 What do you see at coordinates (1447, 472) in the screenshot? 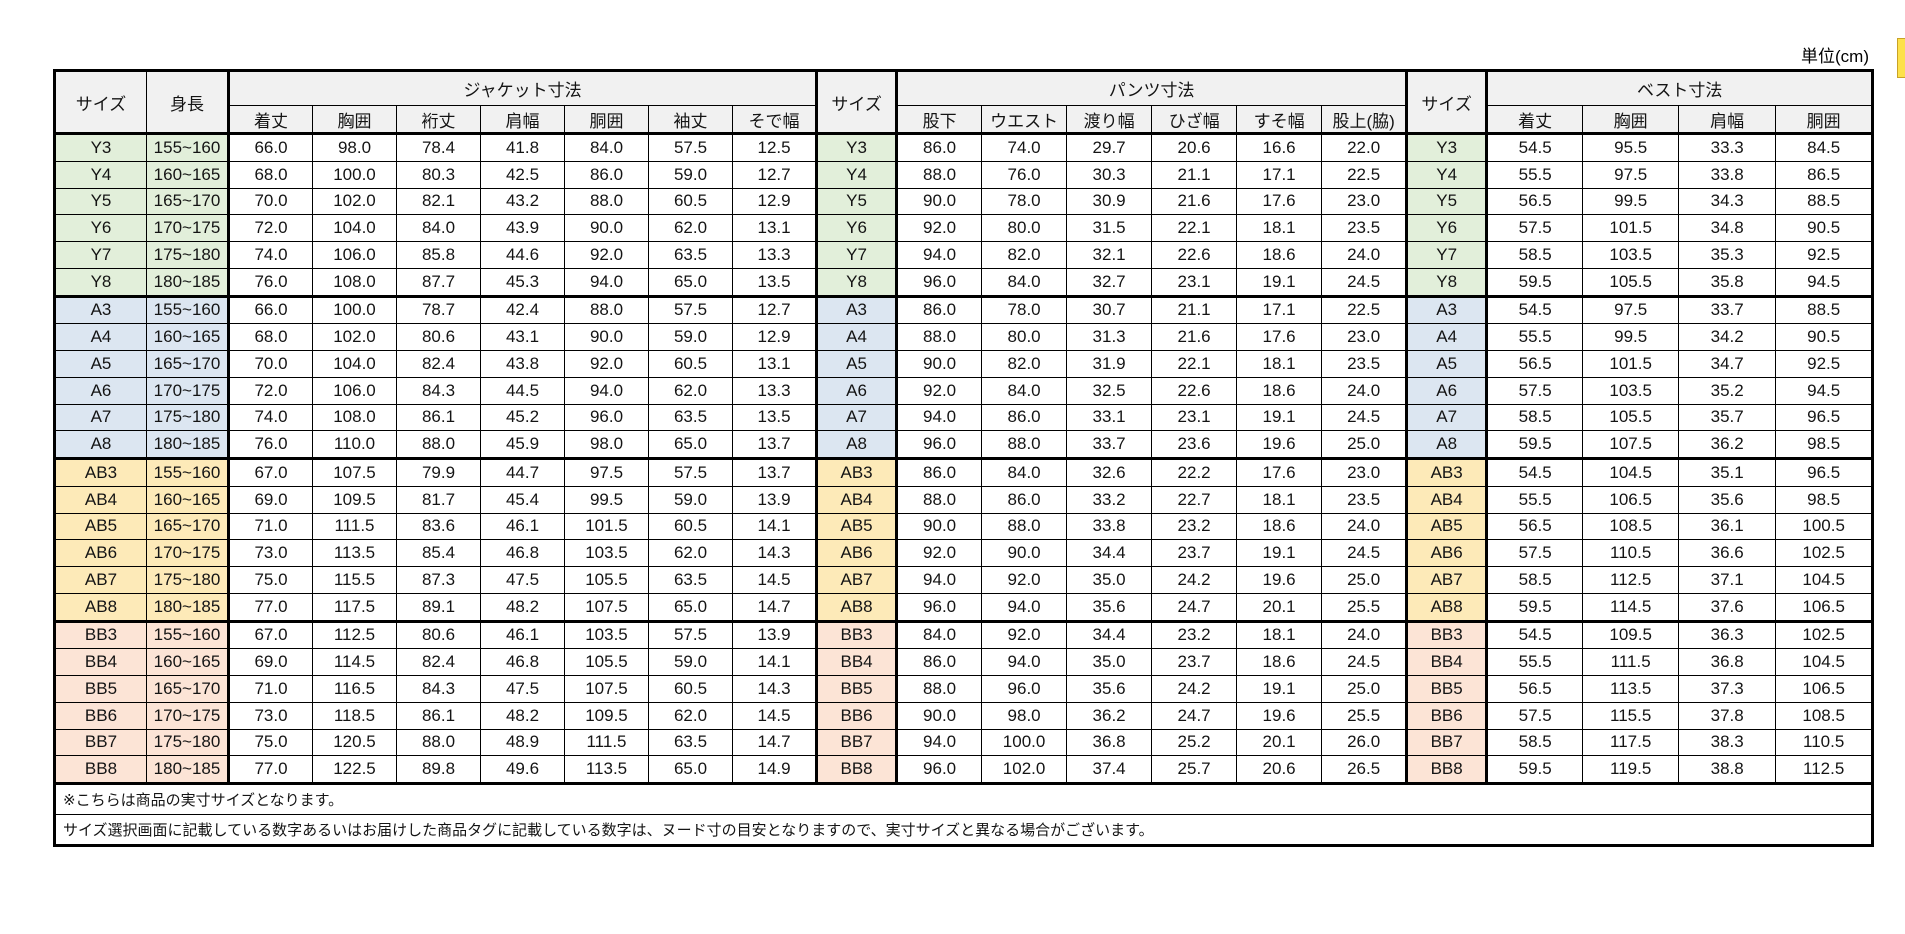
I see `size-cell-vest: AB3` at bounding box center [1447, 472].